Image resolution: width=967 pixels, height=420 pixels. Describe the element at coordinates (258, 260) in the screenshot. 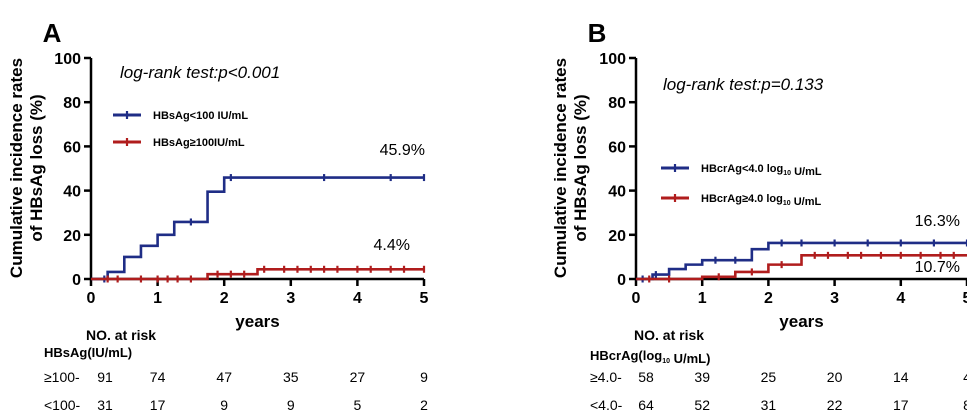

I see `km-series: 4.4%` at that location.